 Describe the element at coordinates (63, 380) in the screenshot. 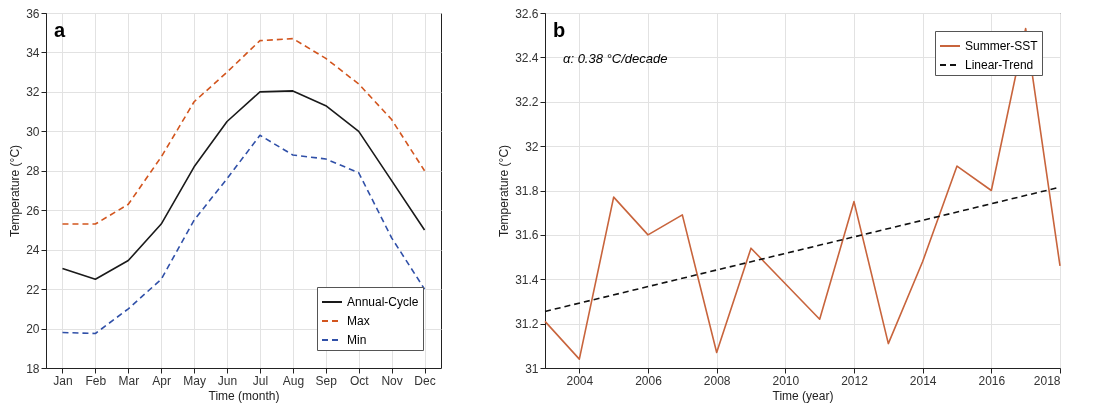

I see `x-tick-label: Jan` at that location.